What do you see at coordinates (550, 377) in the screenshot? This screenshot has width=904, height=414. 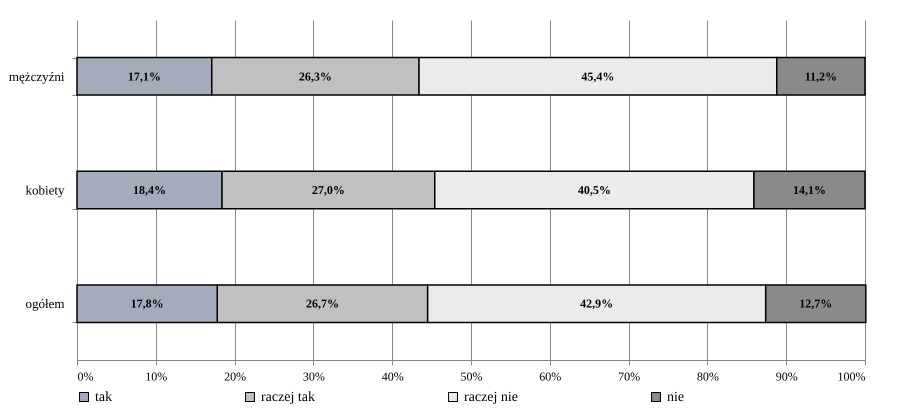 I see `x-tick-label: 60%` at bounding box center [550, 377].